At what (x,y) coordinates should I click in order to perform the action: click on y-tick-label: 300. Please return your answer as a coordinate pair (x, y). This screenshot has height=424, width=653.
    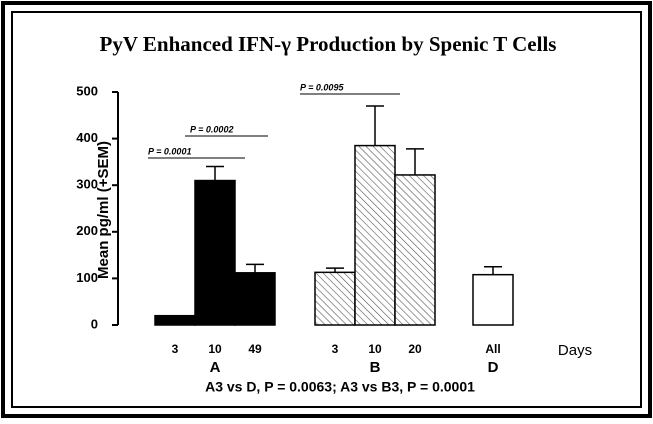
    Looking at the image, I should click on (87, 184).